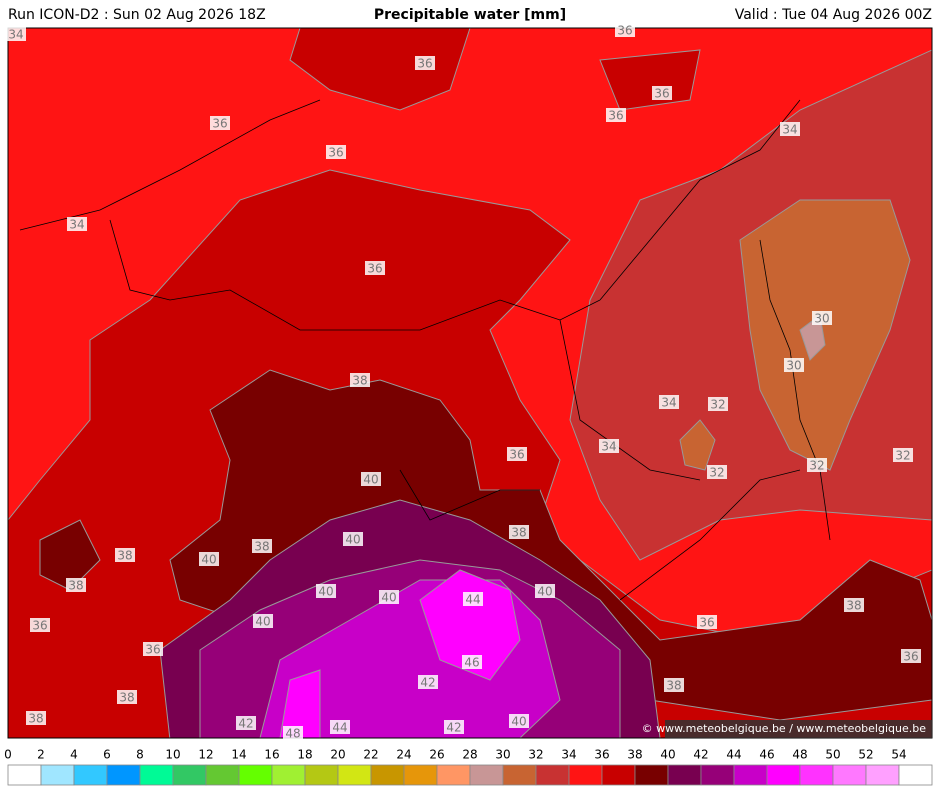  Describe the element at coordinates (816, 466) in the screenshot. I see `label-text: 32` at that location.